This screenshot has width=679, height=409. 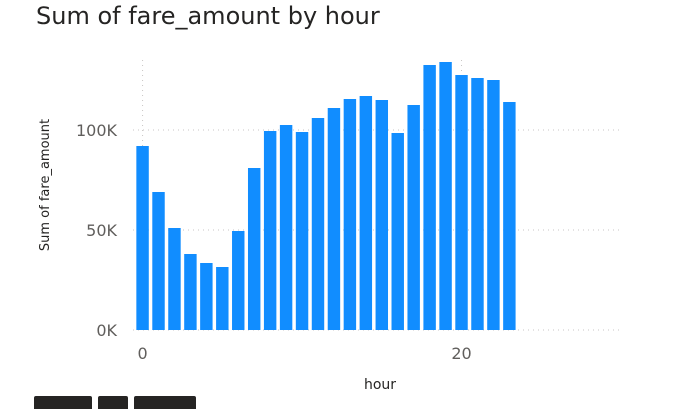 I want to click on x-axis-label: hour, so click(x=380, y=385).